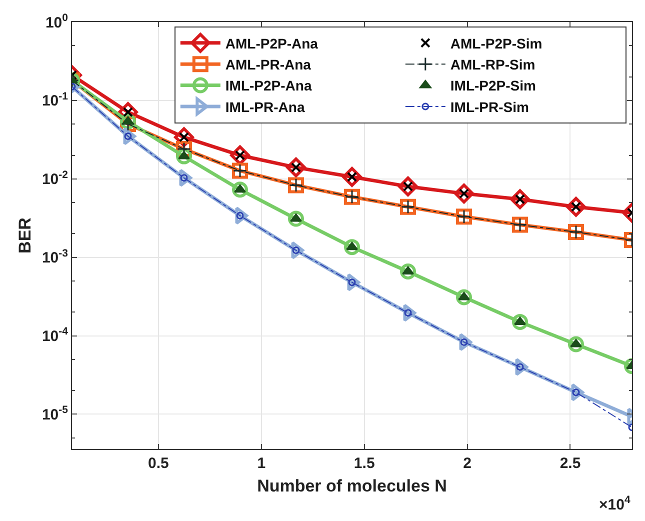 The width and height of the screenshot is (645, 521). What do you see at coordinates (261, 463) in the screenshot?
I see `x-tick-label: 1` at bounding box center [261, 463].